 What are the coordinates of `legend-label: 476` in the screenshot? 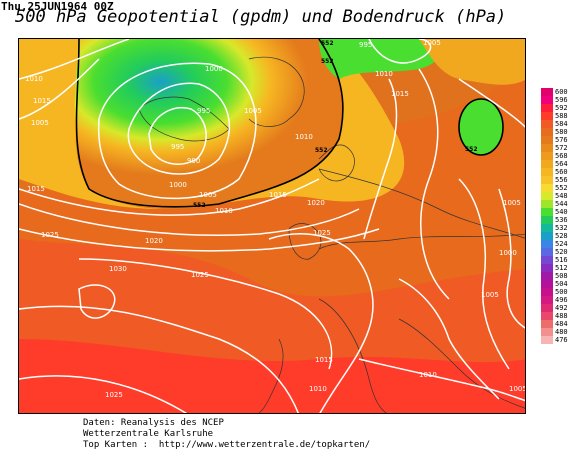 It's located at (561, 340).